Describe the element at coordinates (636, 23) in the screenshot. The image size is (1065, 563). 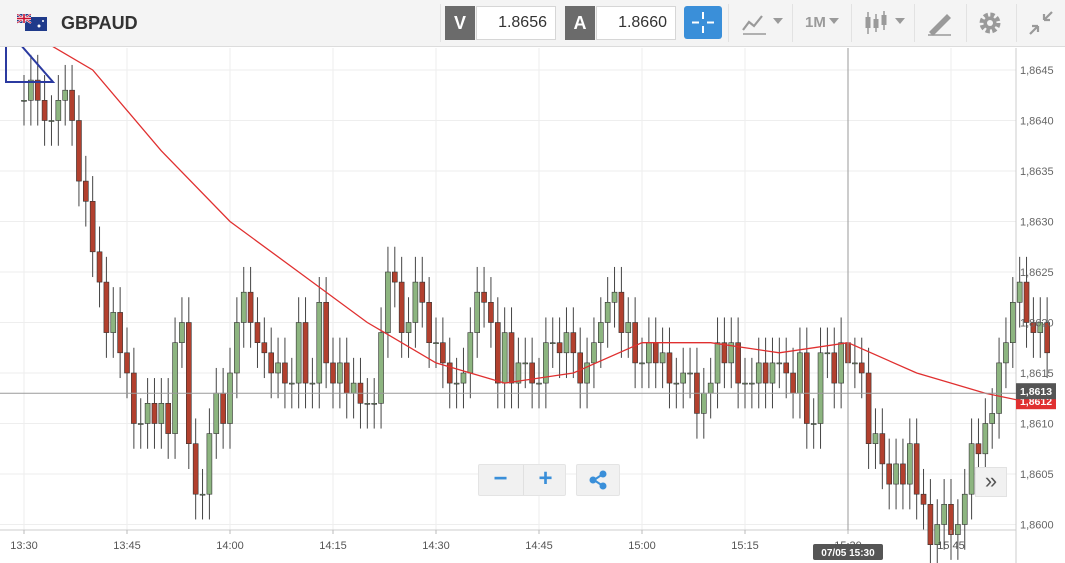
I see `buy-price: 1.8660` at that location.